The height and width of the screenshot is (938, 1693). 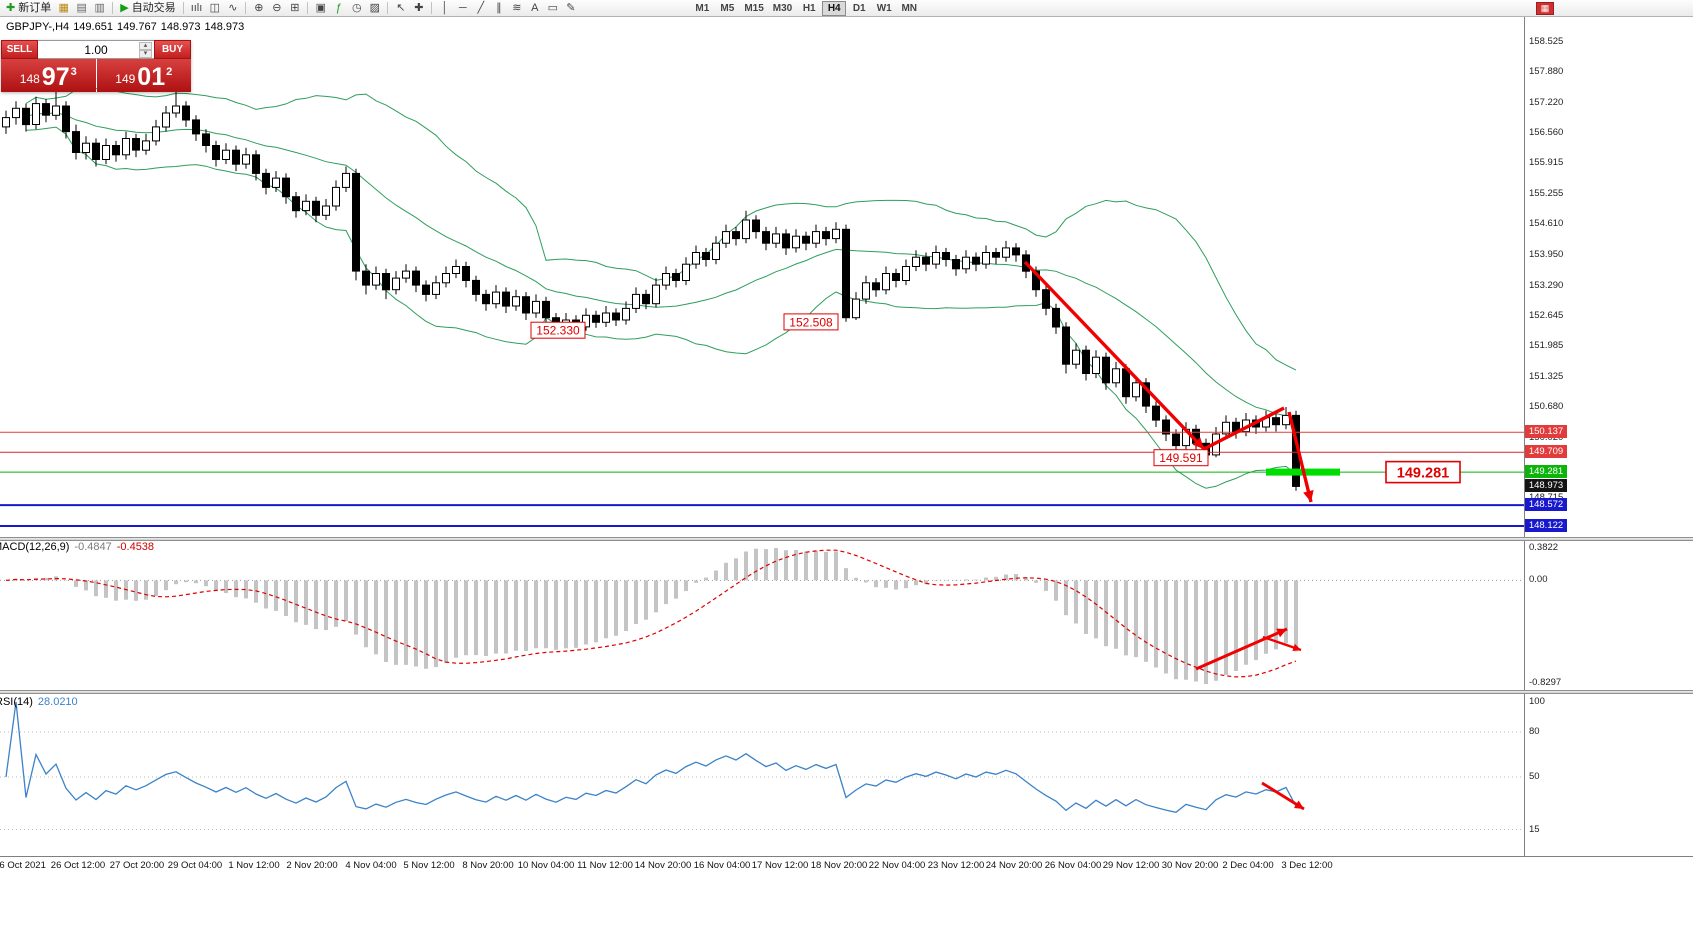 I want to click on line-chart-icon: ∿, so click(x=232, y=8).